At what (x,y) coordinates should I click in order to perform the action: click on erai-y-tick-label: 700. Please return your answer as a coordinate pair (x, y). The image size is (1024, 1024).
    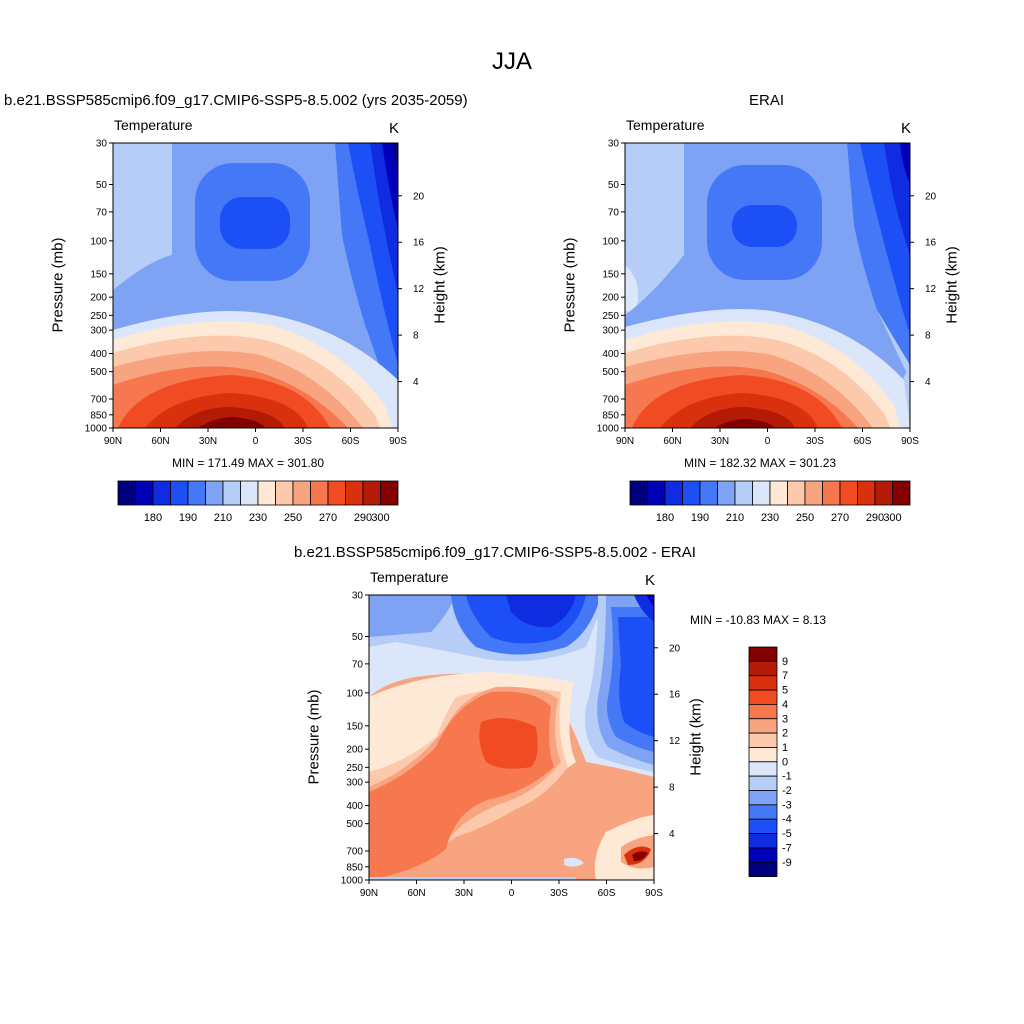
    Looking at the image, I should click on (610, 400).